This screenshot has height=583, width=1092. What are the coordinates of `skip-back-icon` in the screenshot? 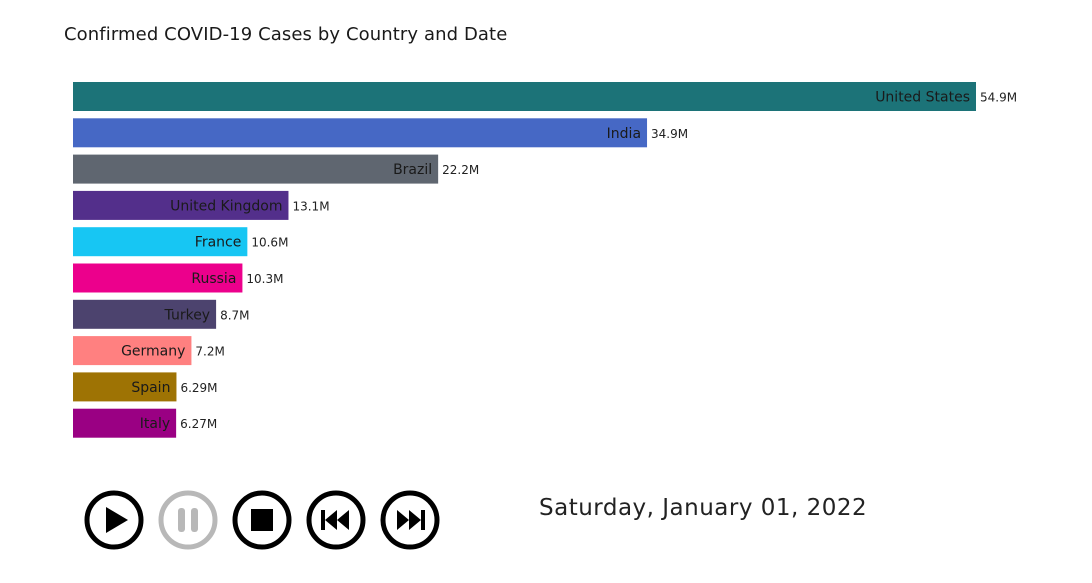 It's located at (336, 520).